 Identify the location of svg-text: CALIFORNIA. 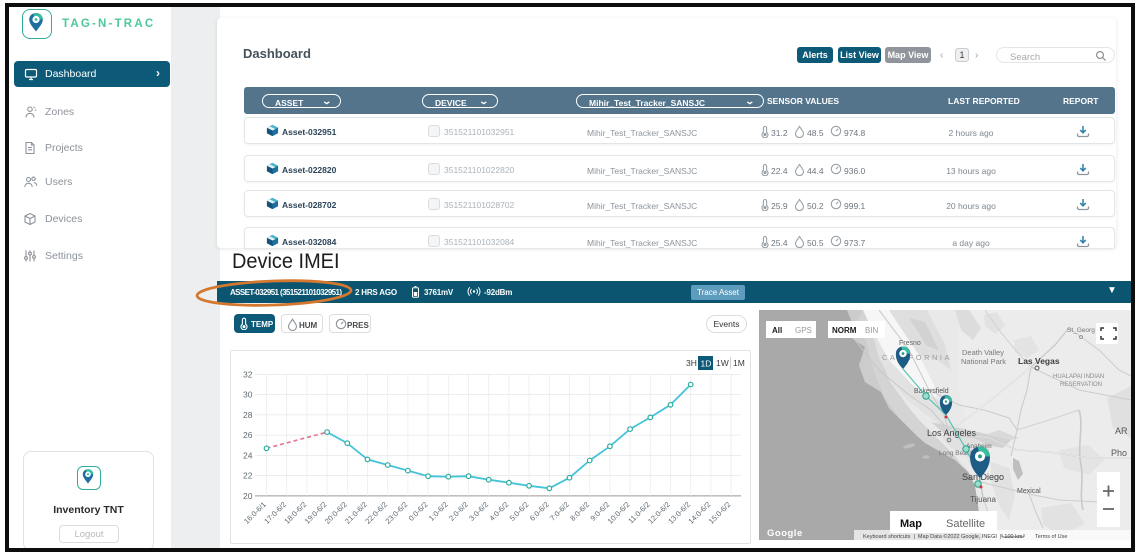
(917, 357).